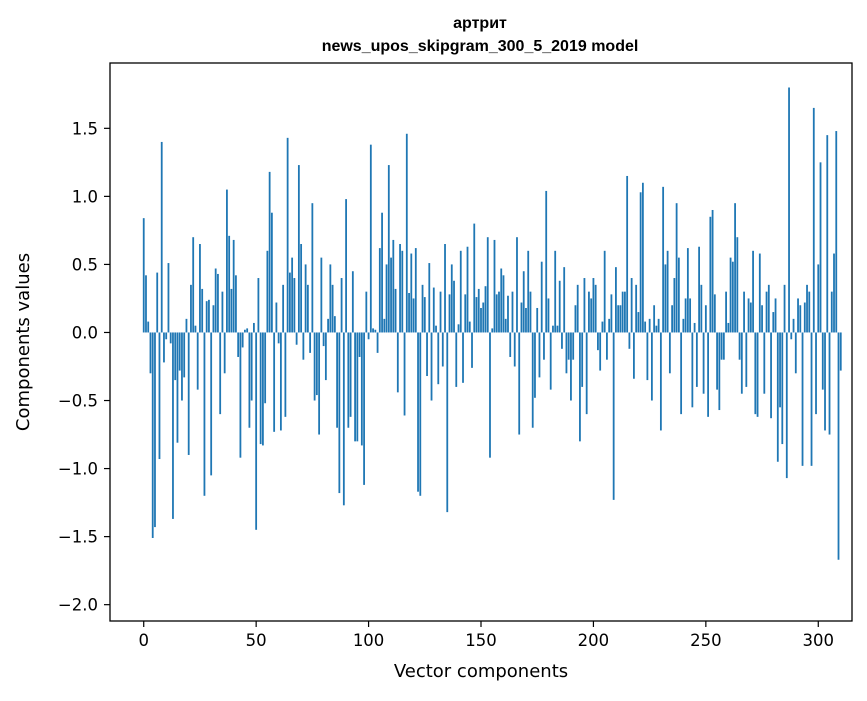 The image size is (867, 701). I want to click on x-tick-label: 100, so click(369, 640).